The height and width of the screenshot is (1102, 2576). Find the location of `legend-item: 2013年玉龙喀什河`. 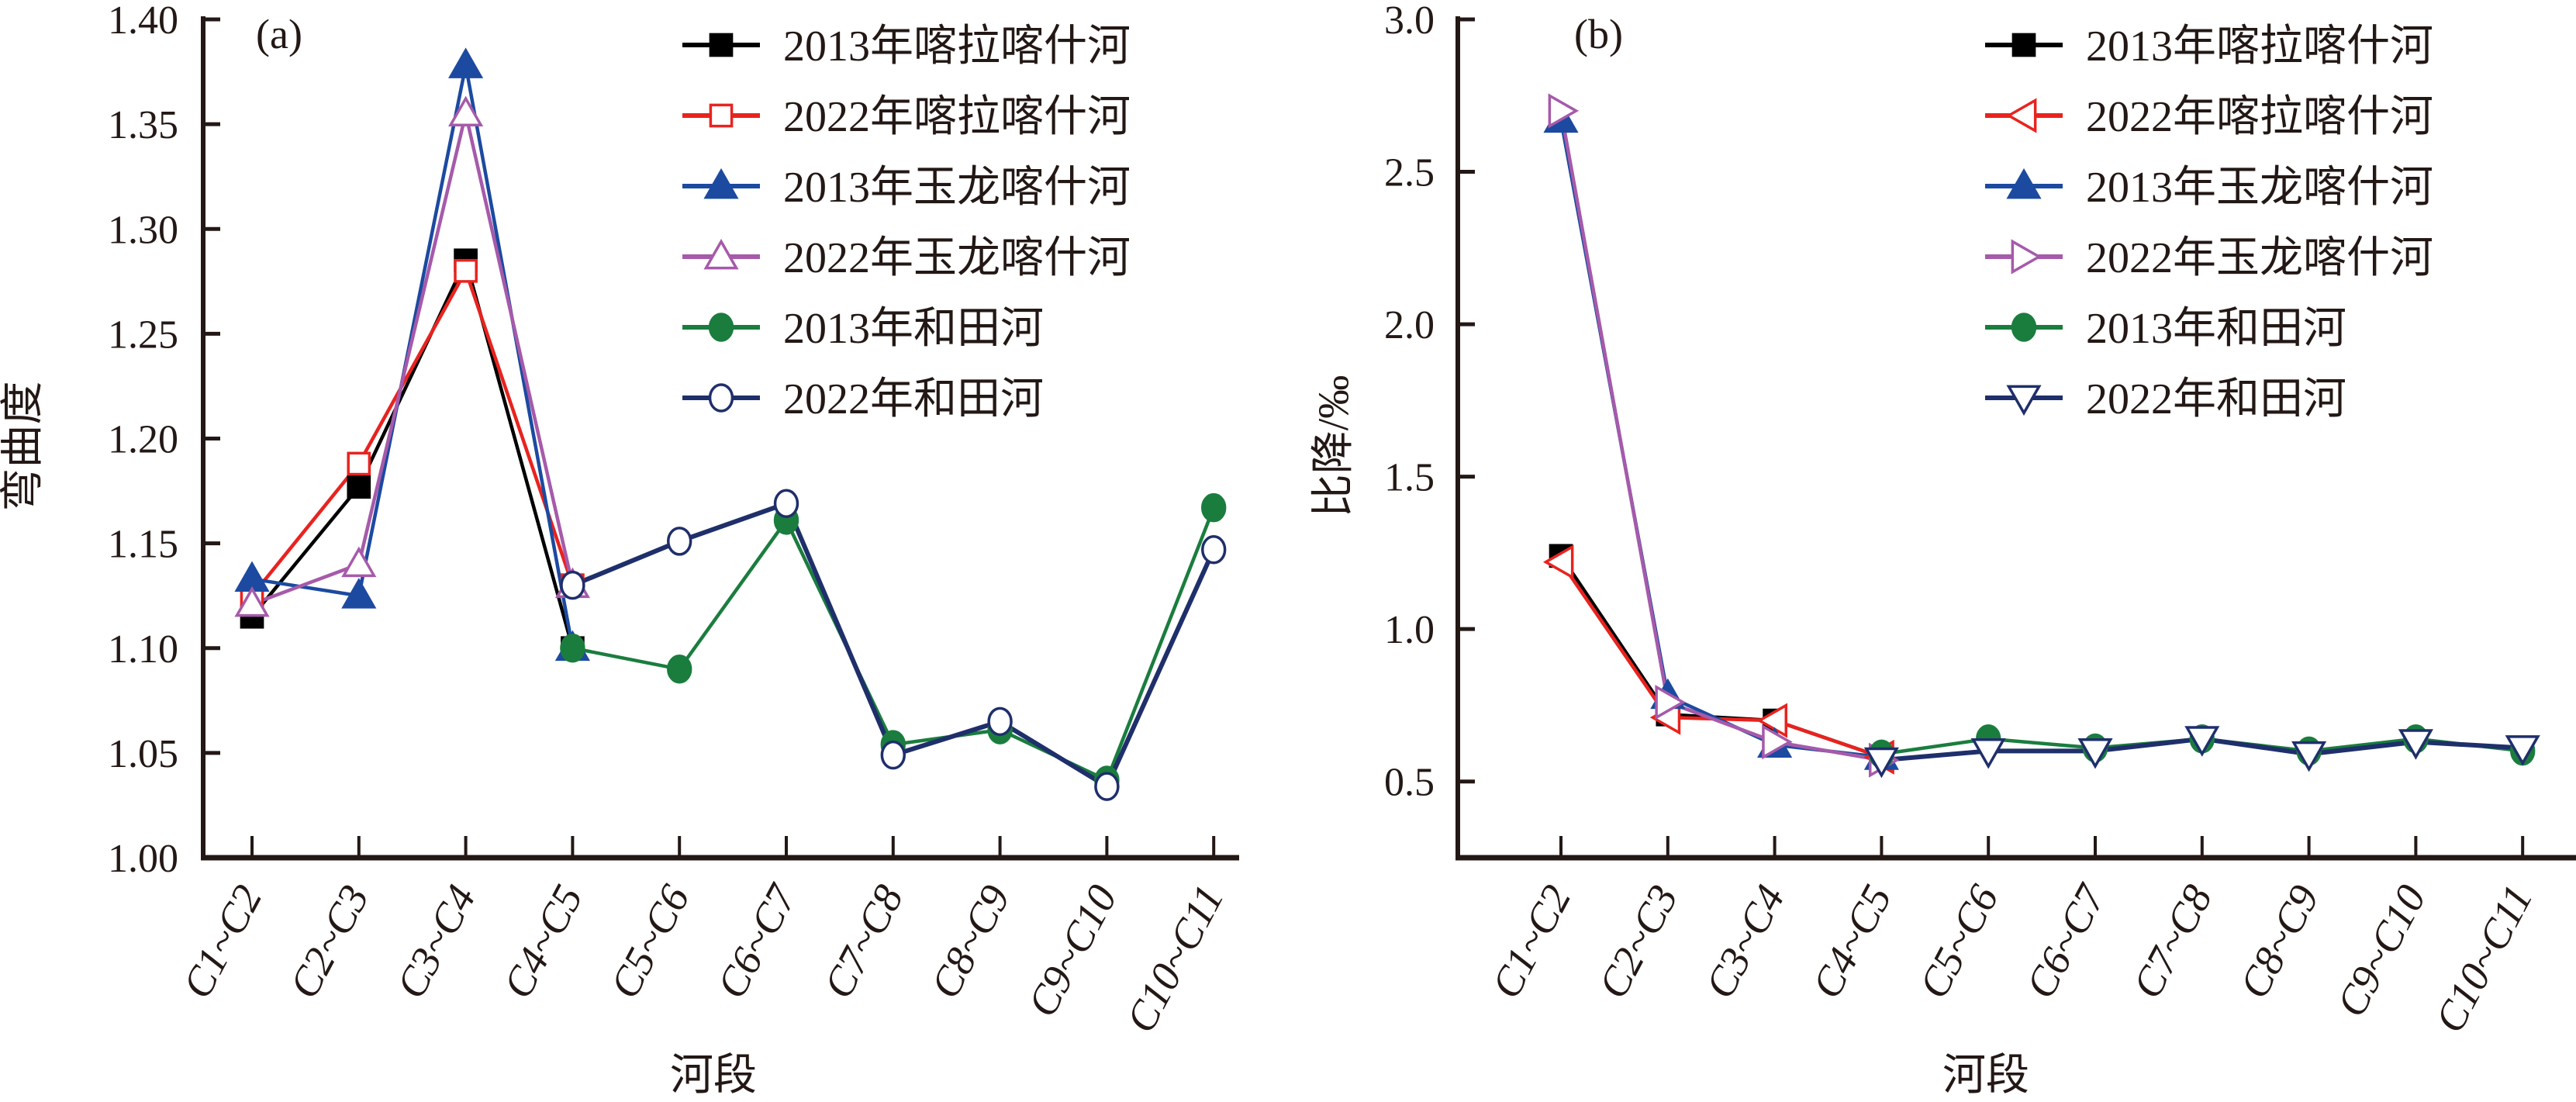

legend-item: 2013年玉龙喀什河 is located at coordinates (907, 188).